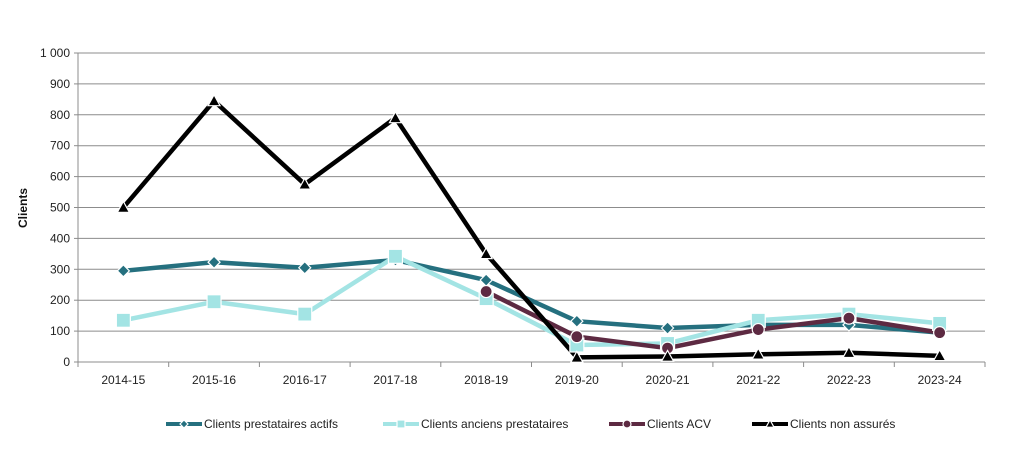  I want to click on legend-item: Clients non assurés, so click(823, 424).